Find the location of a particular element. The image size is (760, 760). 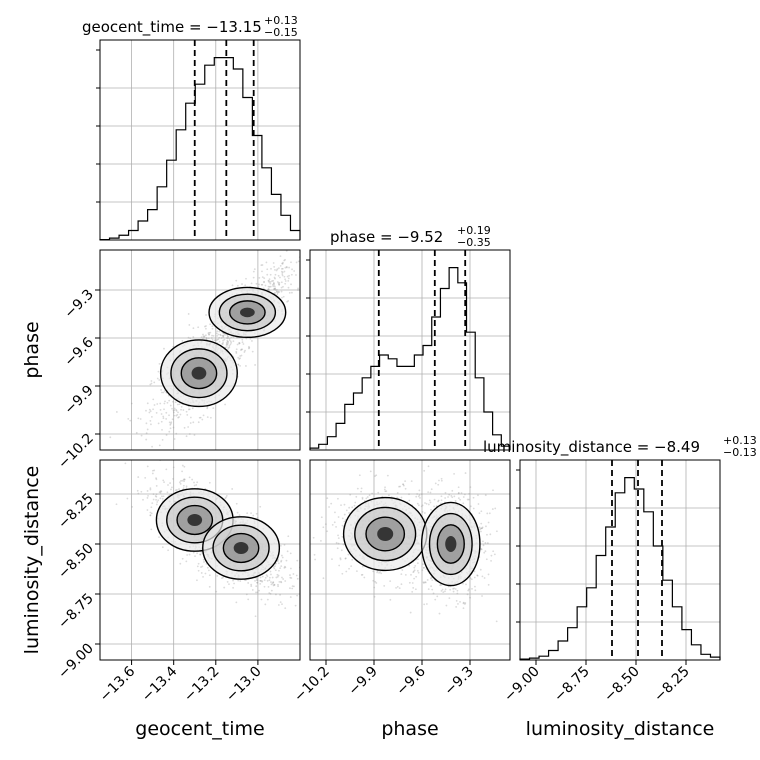

hist-geocent-time-grid is located at coordinates (200, 140).